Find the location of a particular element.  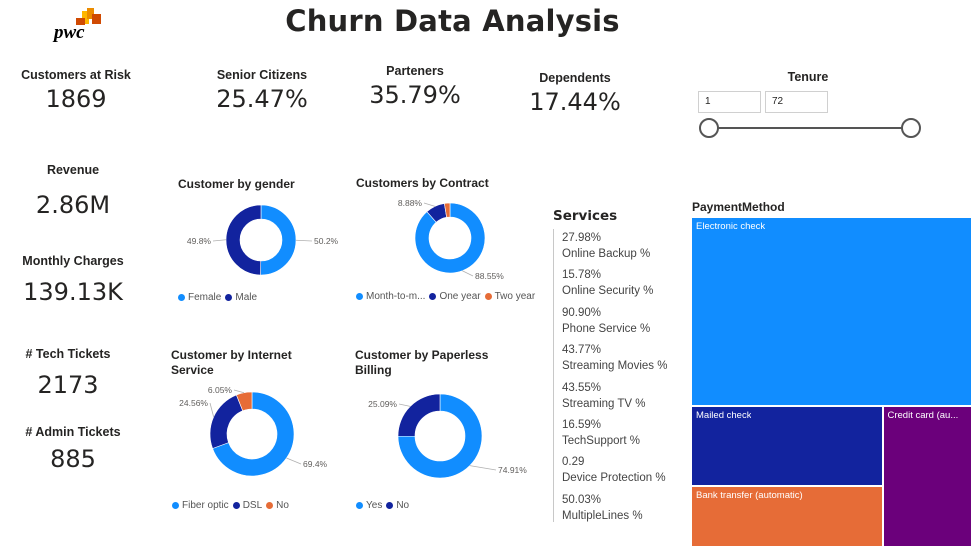

data-label: 88.55% is located at coordinates (489, 276).